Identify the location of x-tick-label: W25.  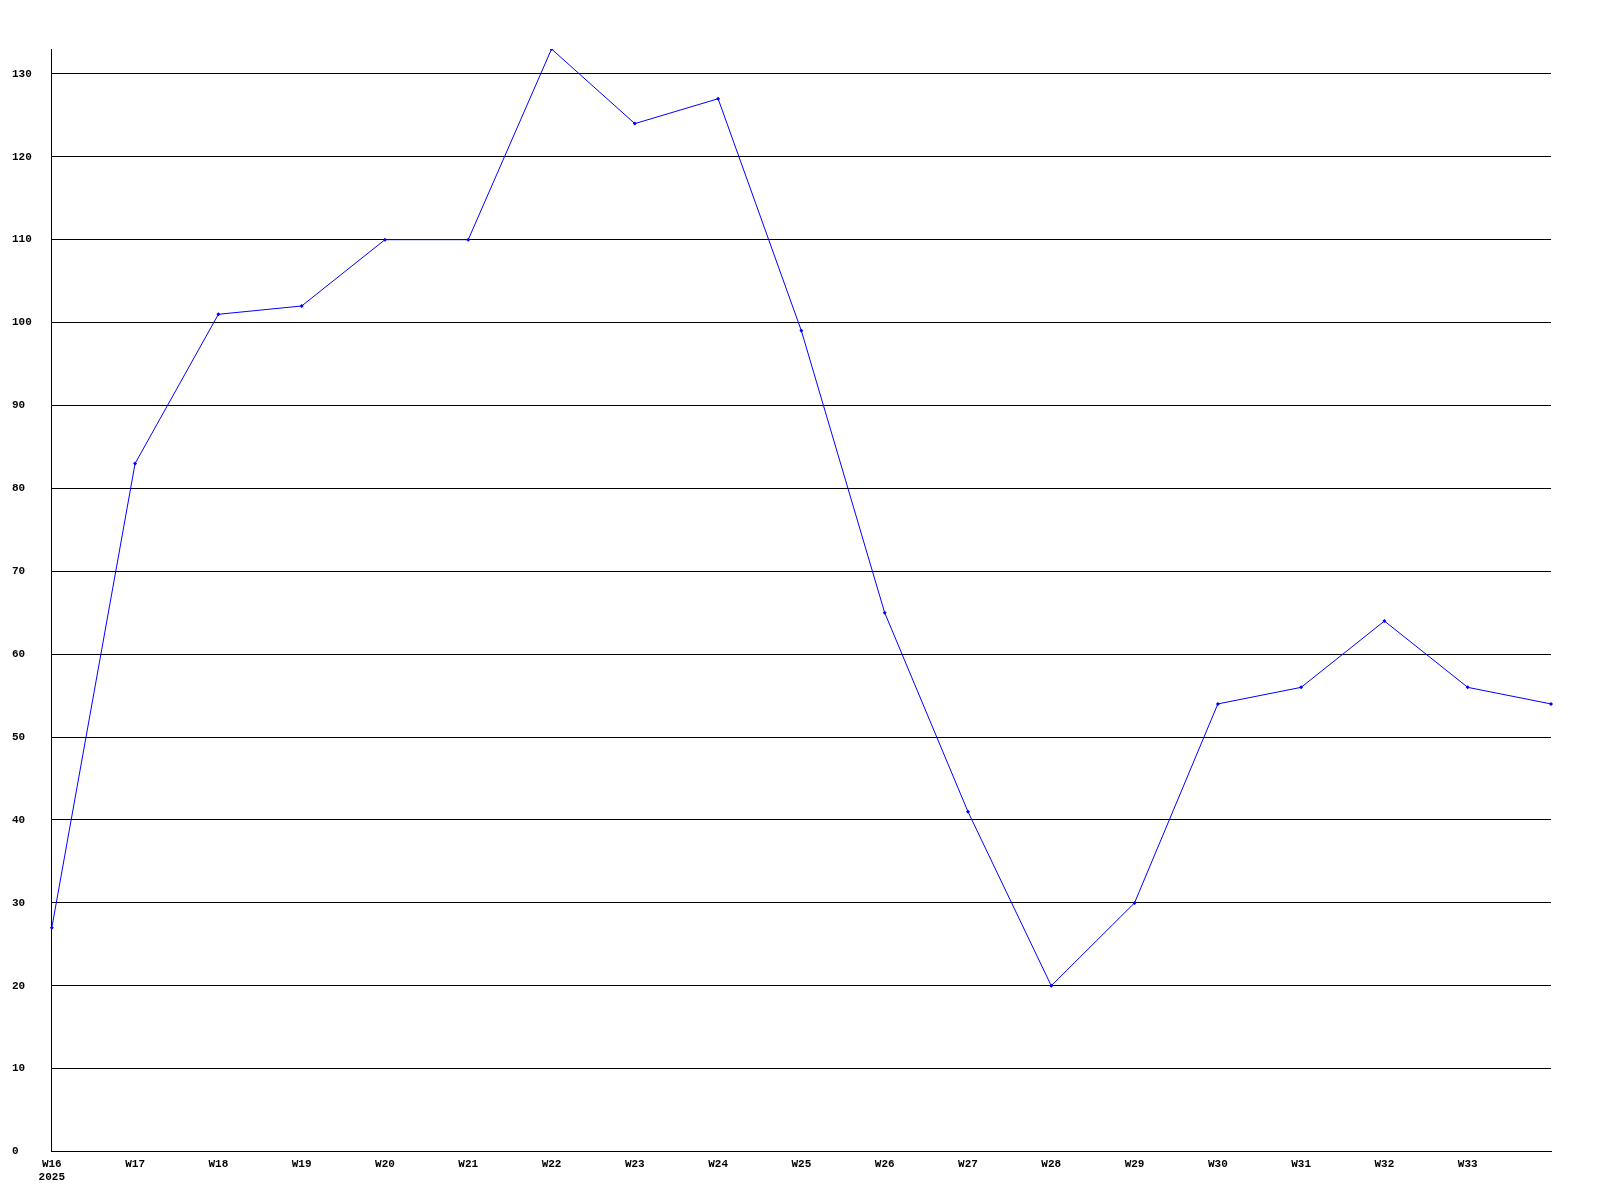
(801, 1163).